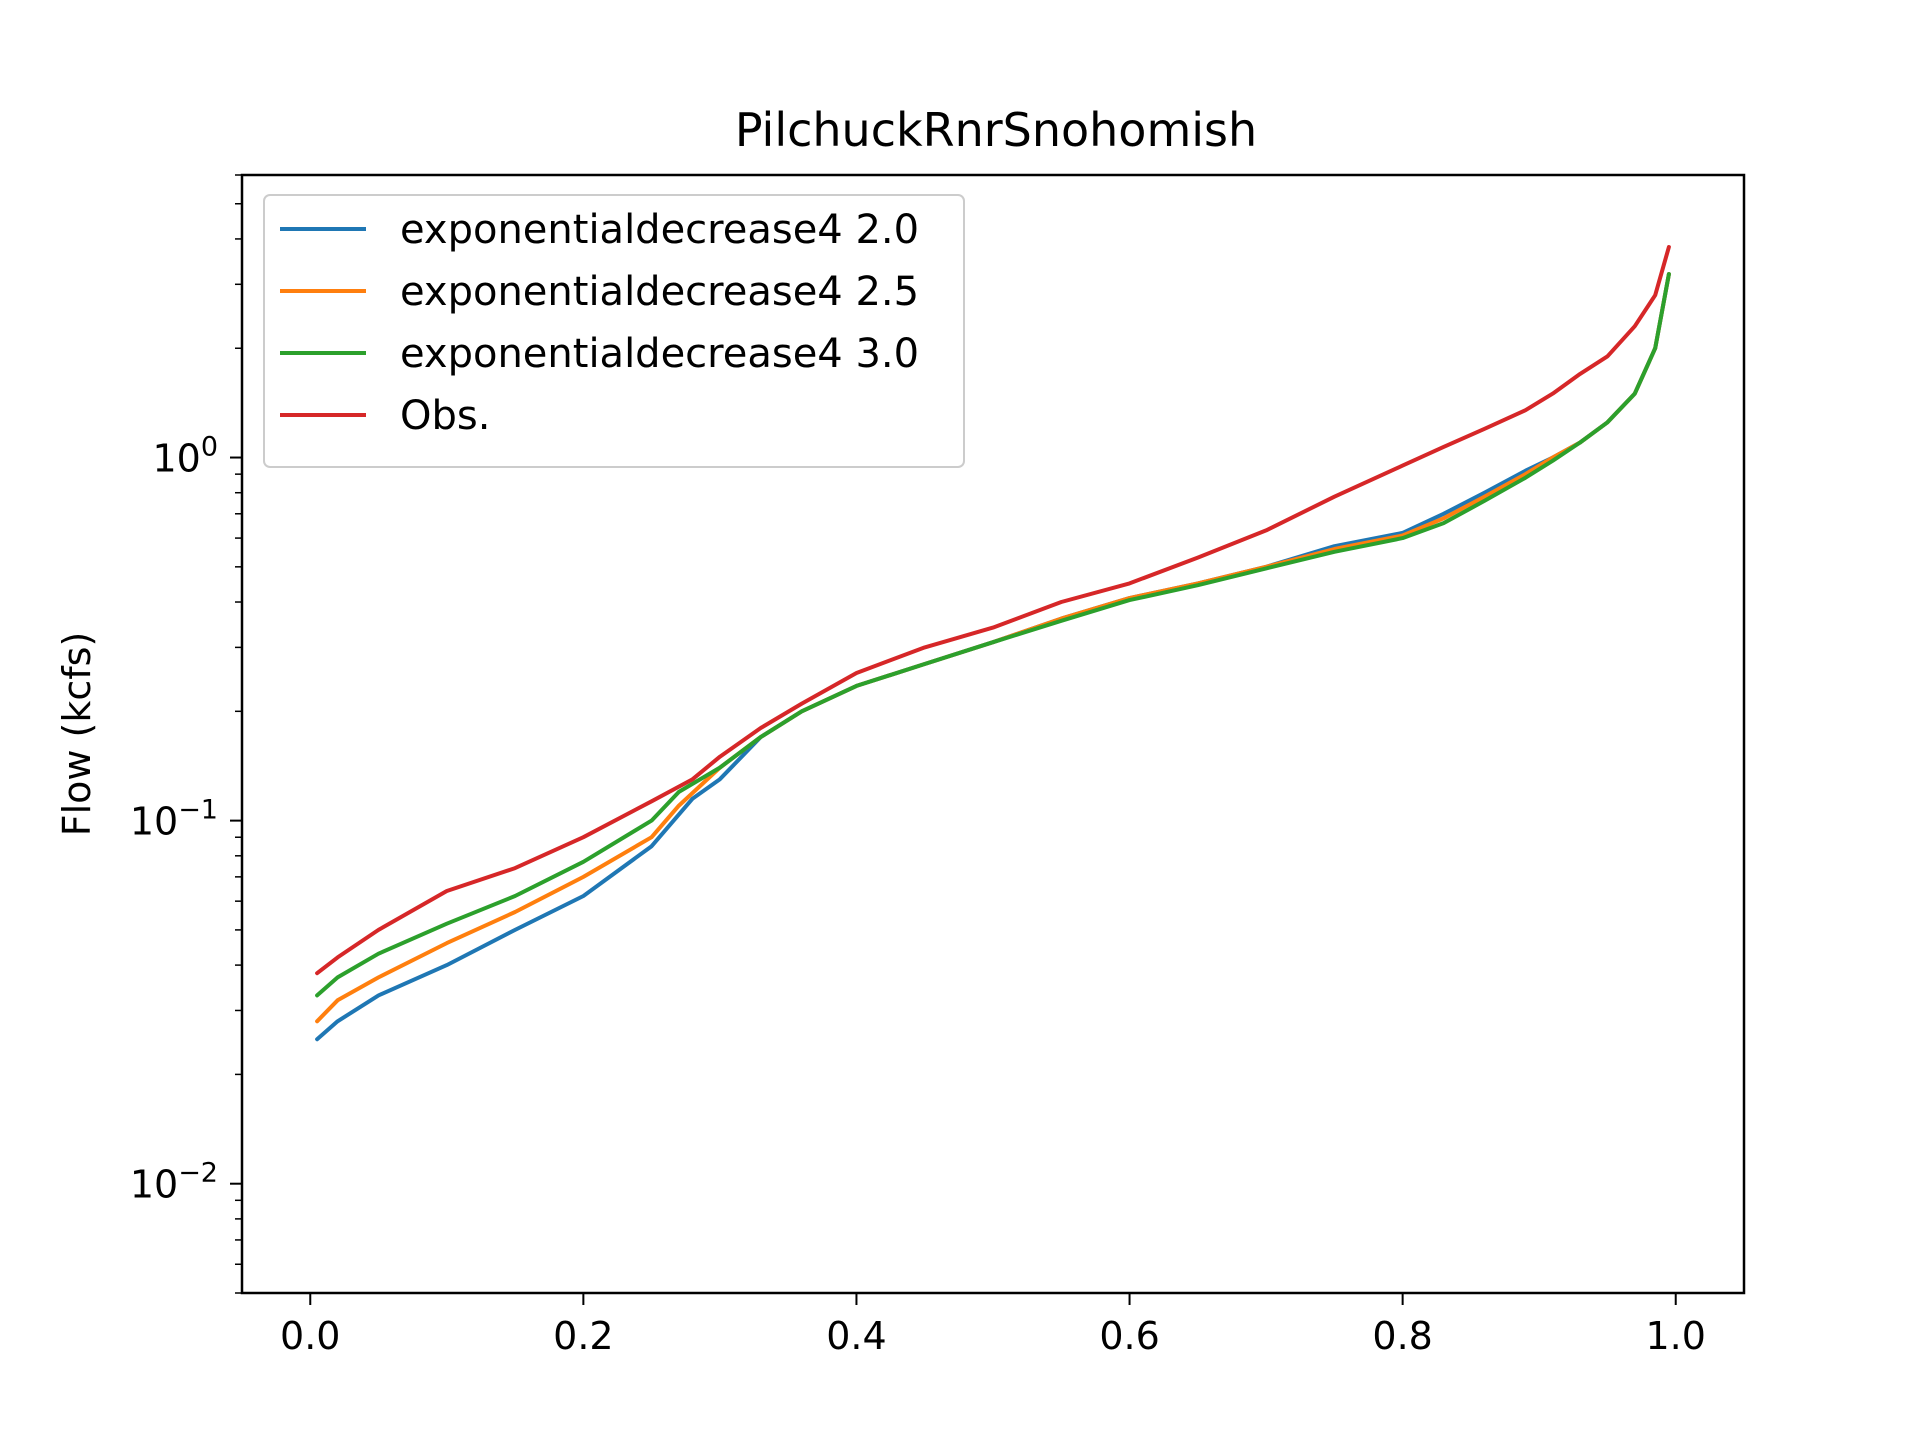  I want to click on x-tick-label: 0.4, so click(856, 1336).